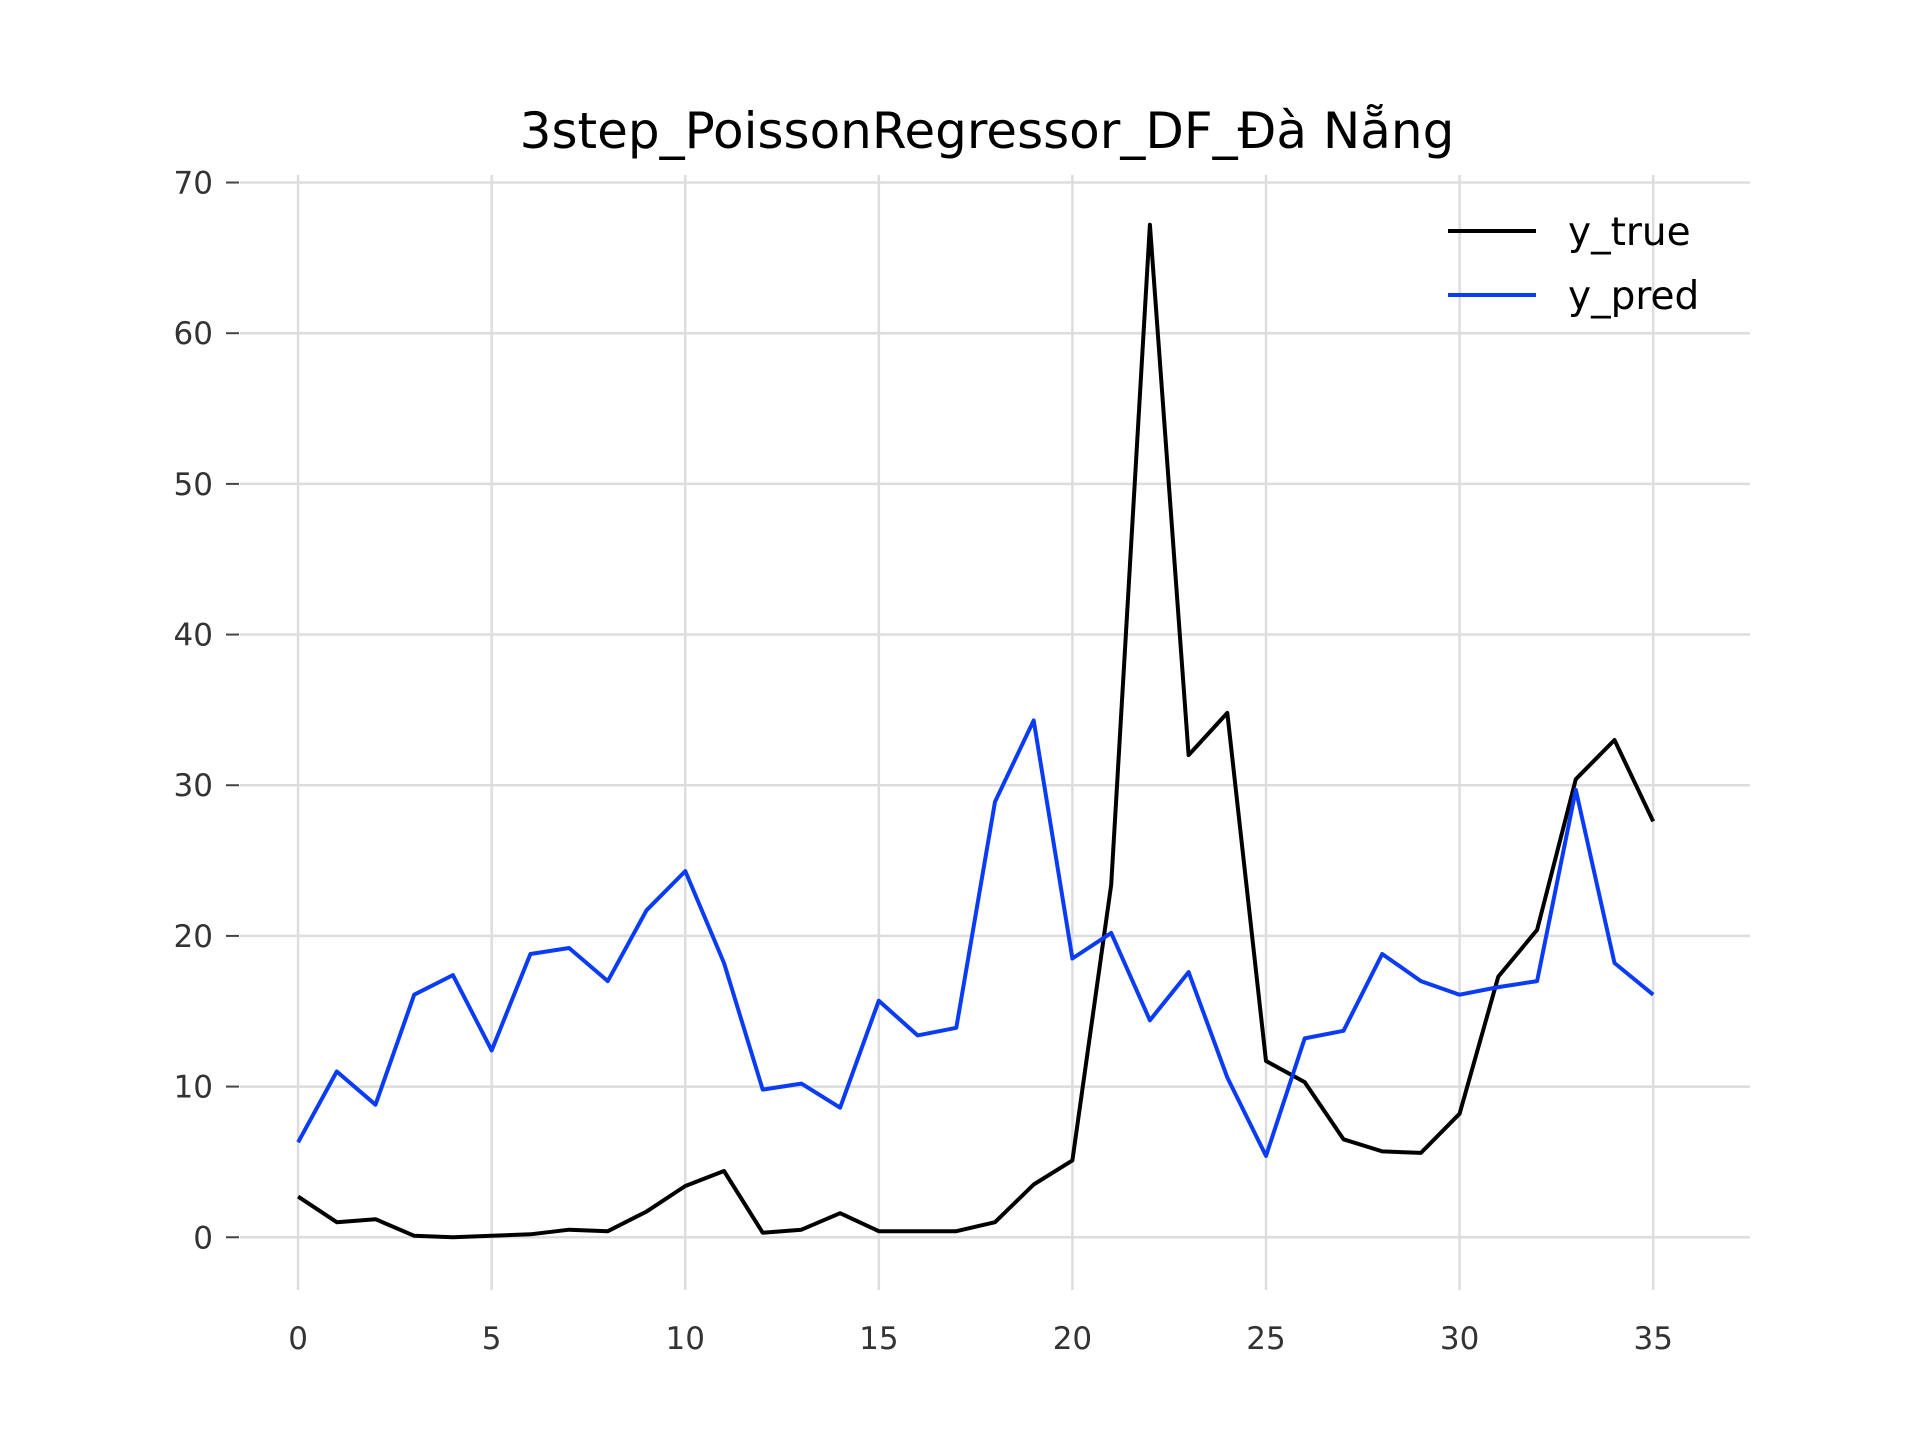 Image resolution: width=1920 pixels, height=1440 pixels. What do you see at coordinates (1265, 1339) in the screenshot?
I see `x-tick-label: 25` at bounding box center [1265, 1339].